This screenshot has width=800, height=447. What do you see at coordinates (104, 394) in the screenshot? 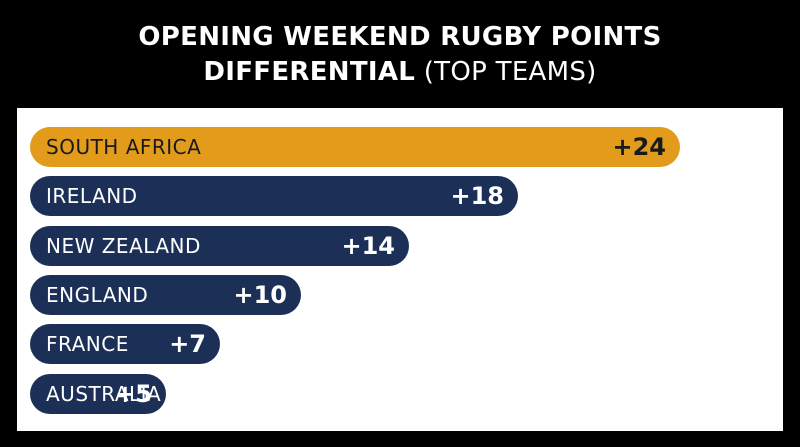
I see `bar-label: AUSTRALIA` at bounding box center [104, 394].